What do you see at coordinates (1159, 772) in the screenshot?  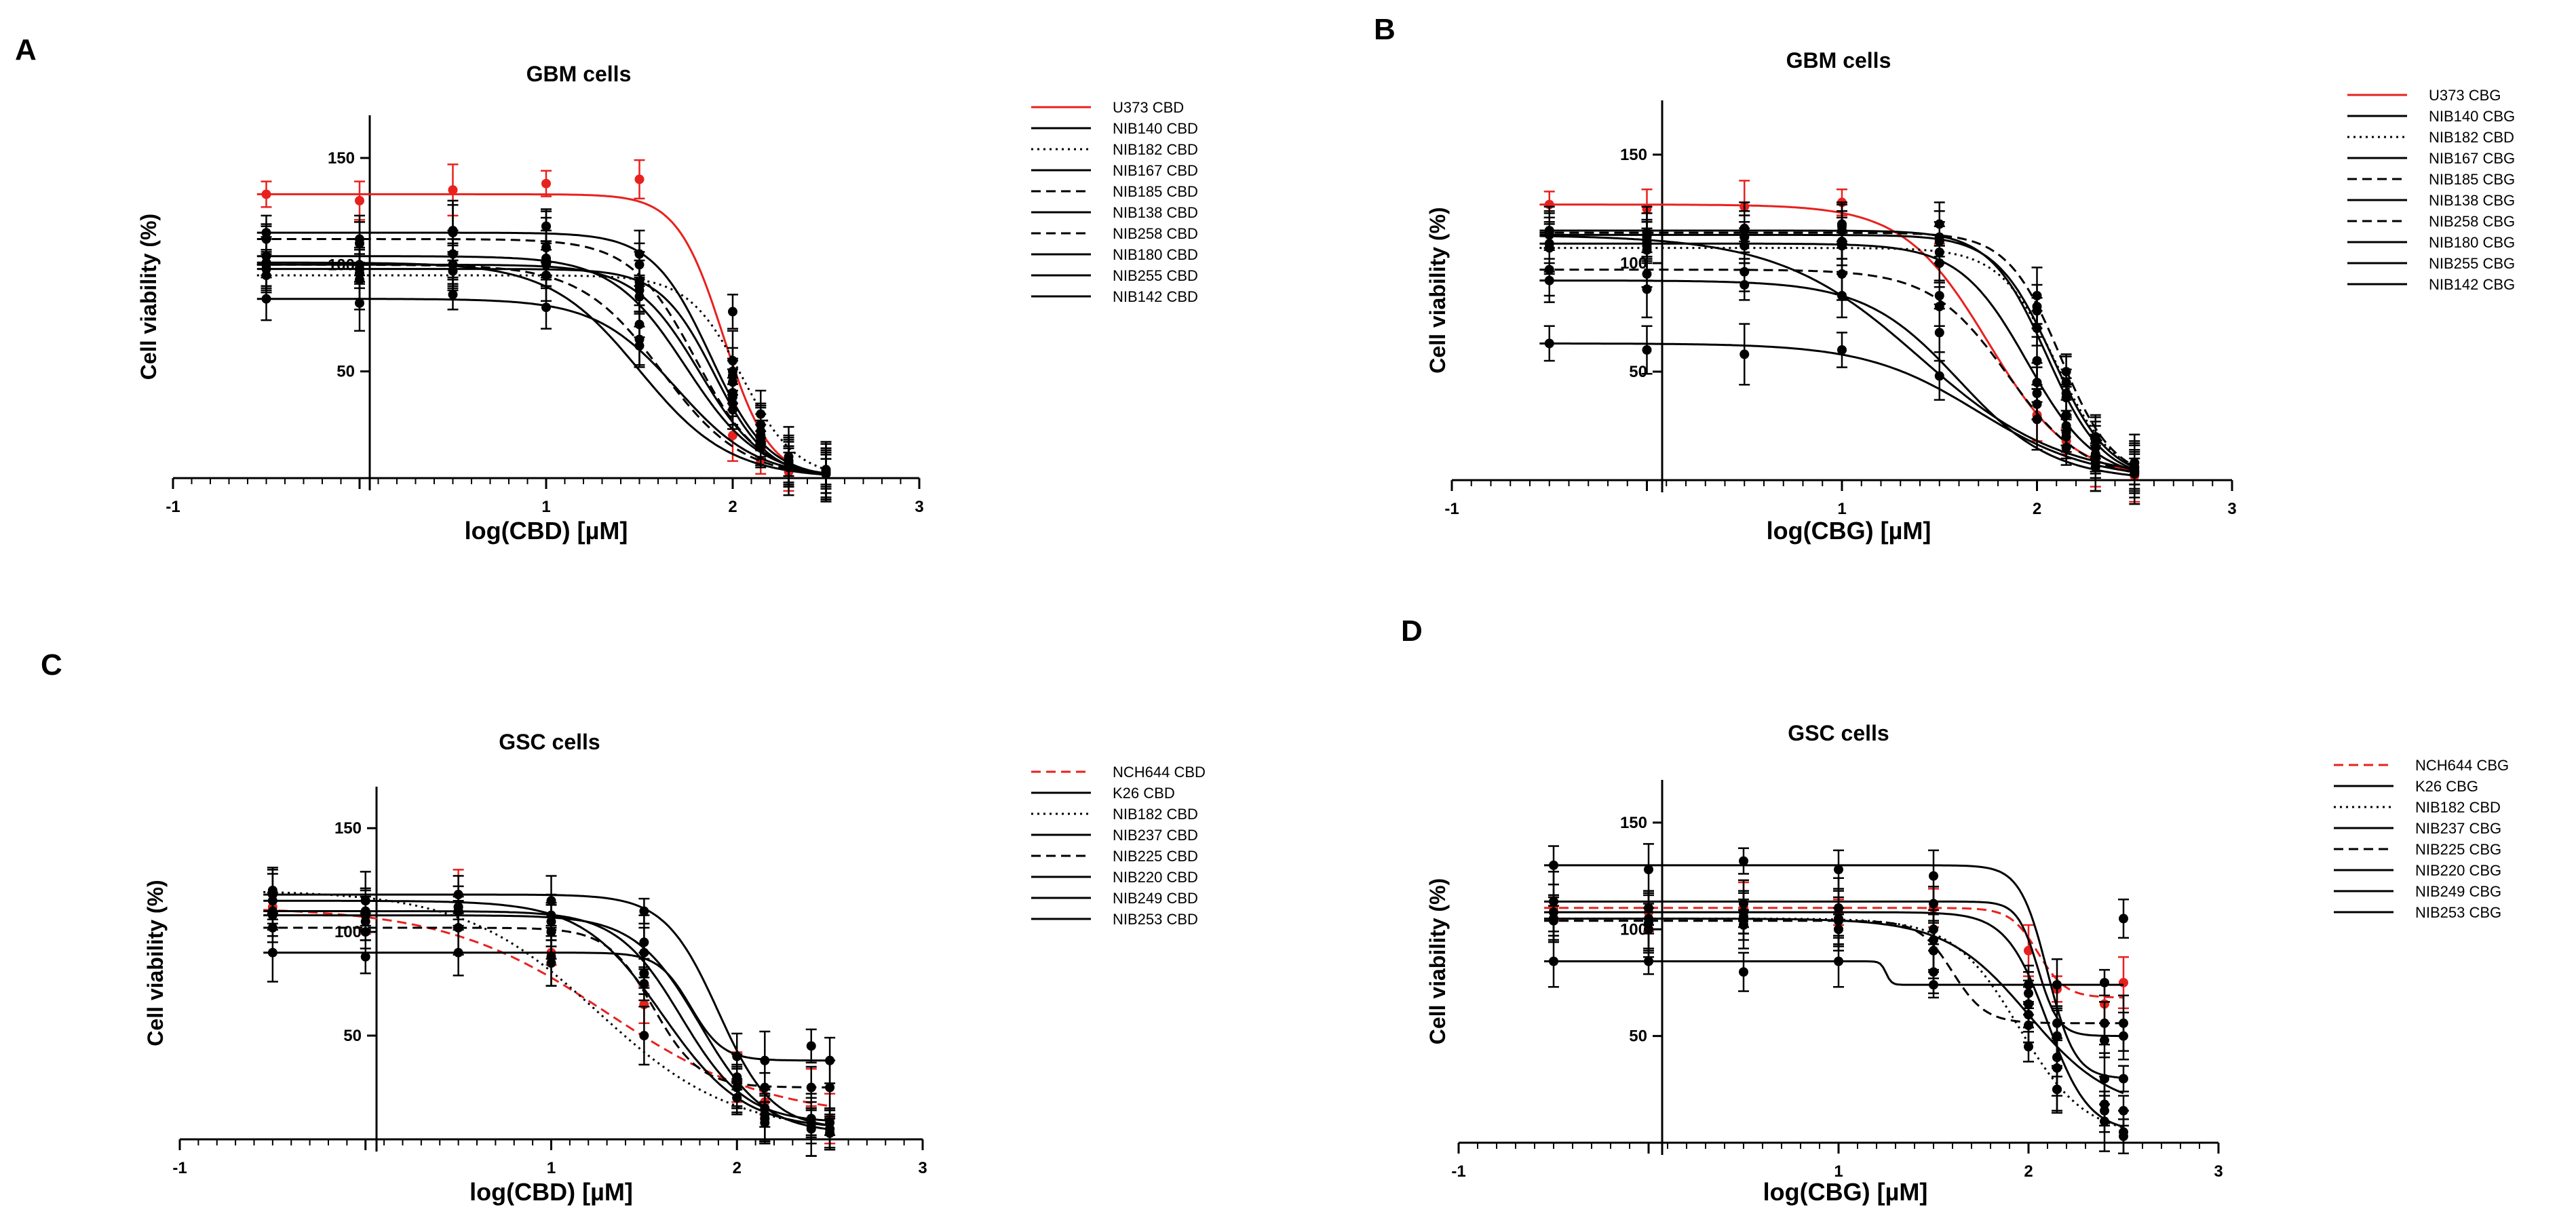 I see `legend-label: NCH644 CBD` at bounding box center [1159, 772].